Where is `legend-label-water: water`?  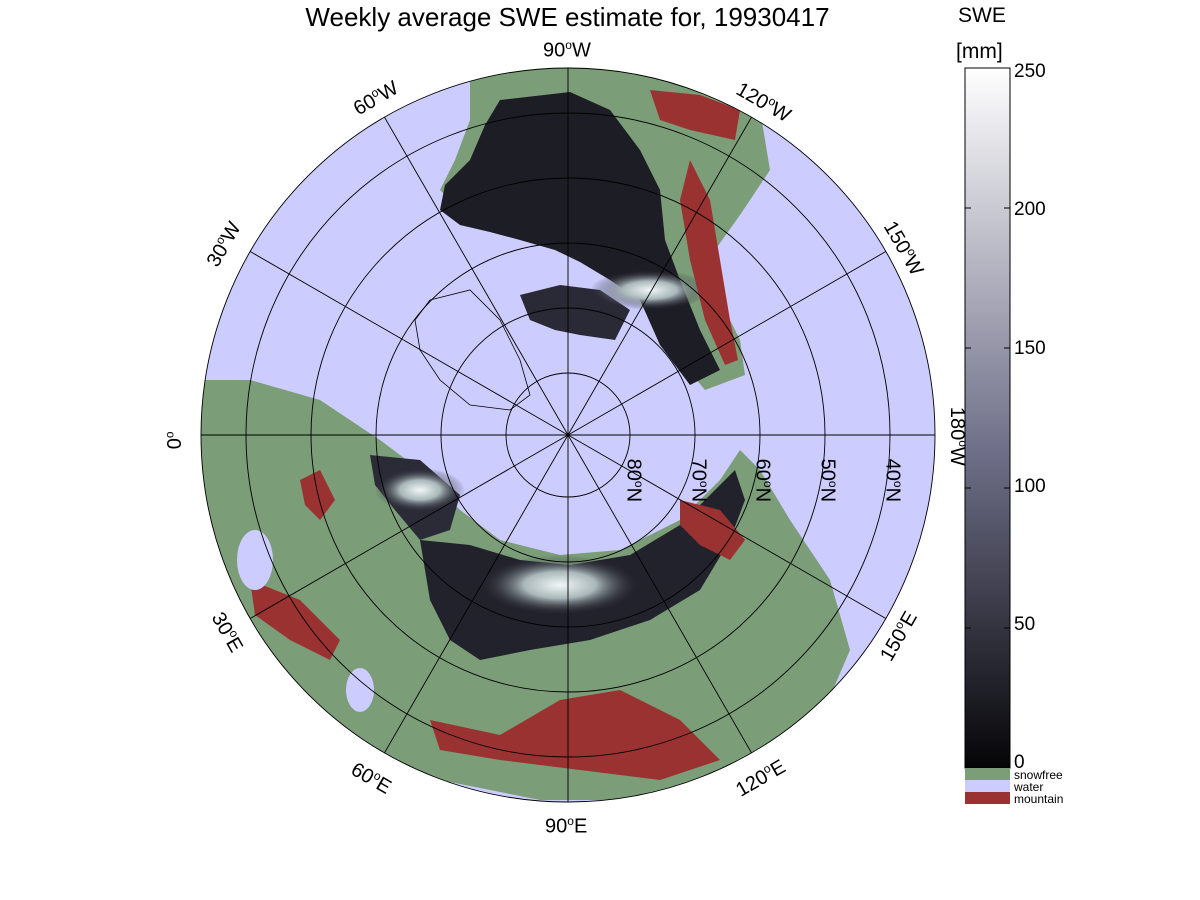 legend-label-water: water is located at coordinates (1029, 787).